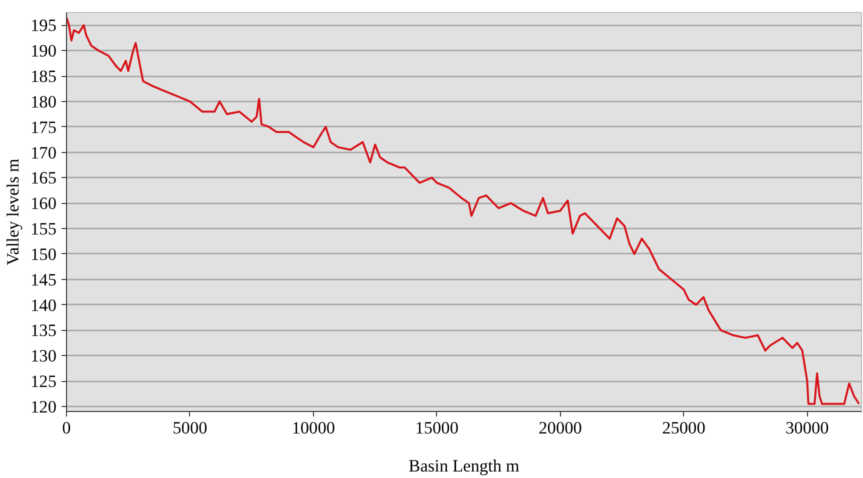 This screenshot has height=478, width=863. Describe the element at coordinates (43, 229) in the screenshot. I see `y-tick-label: 155` at that location.